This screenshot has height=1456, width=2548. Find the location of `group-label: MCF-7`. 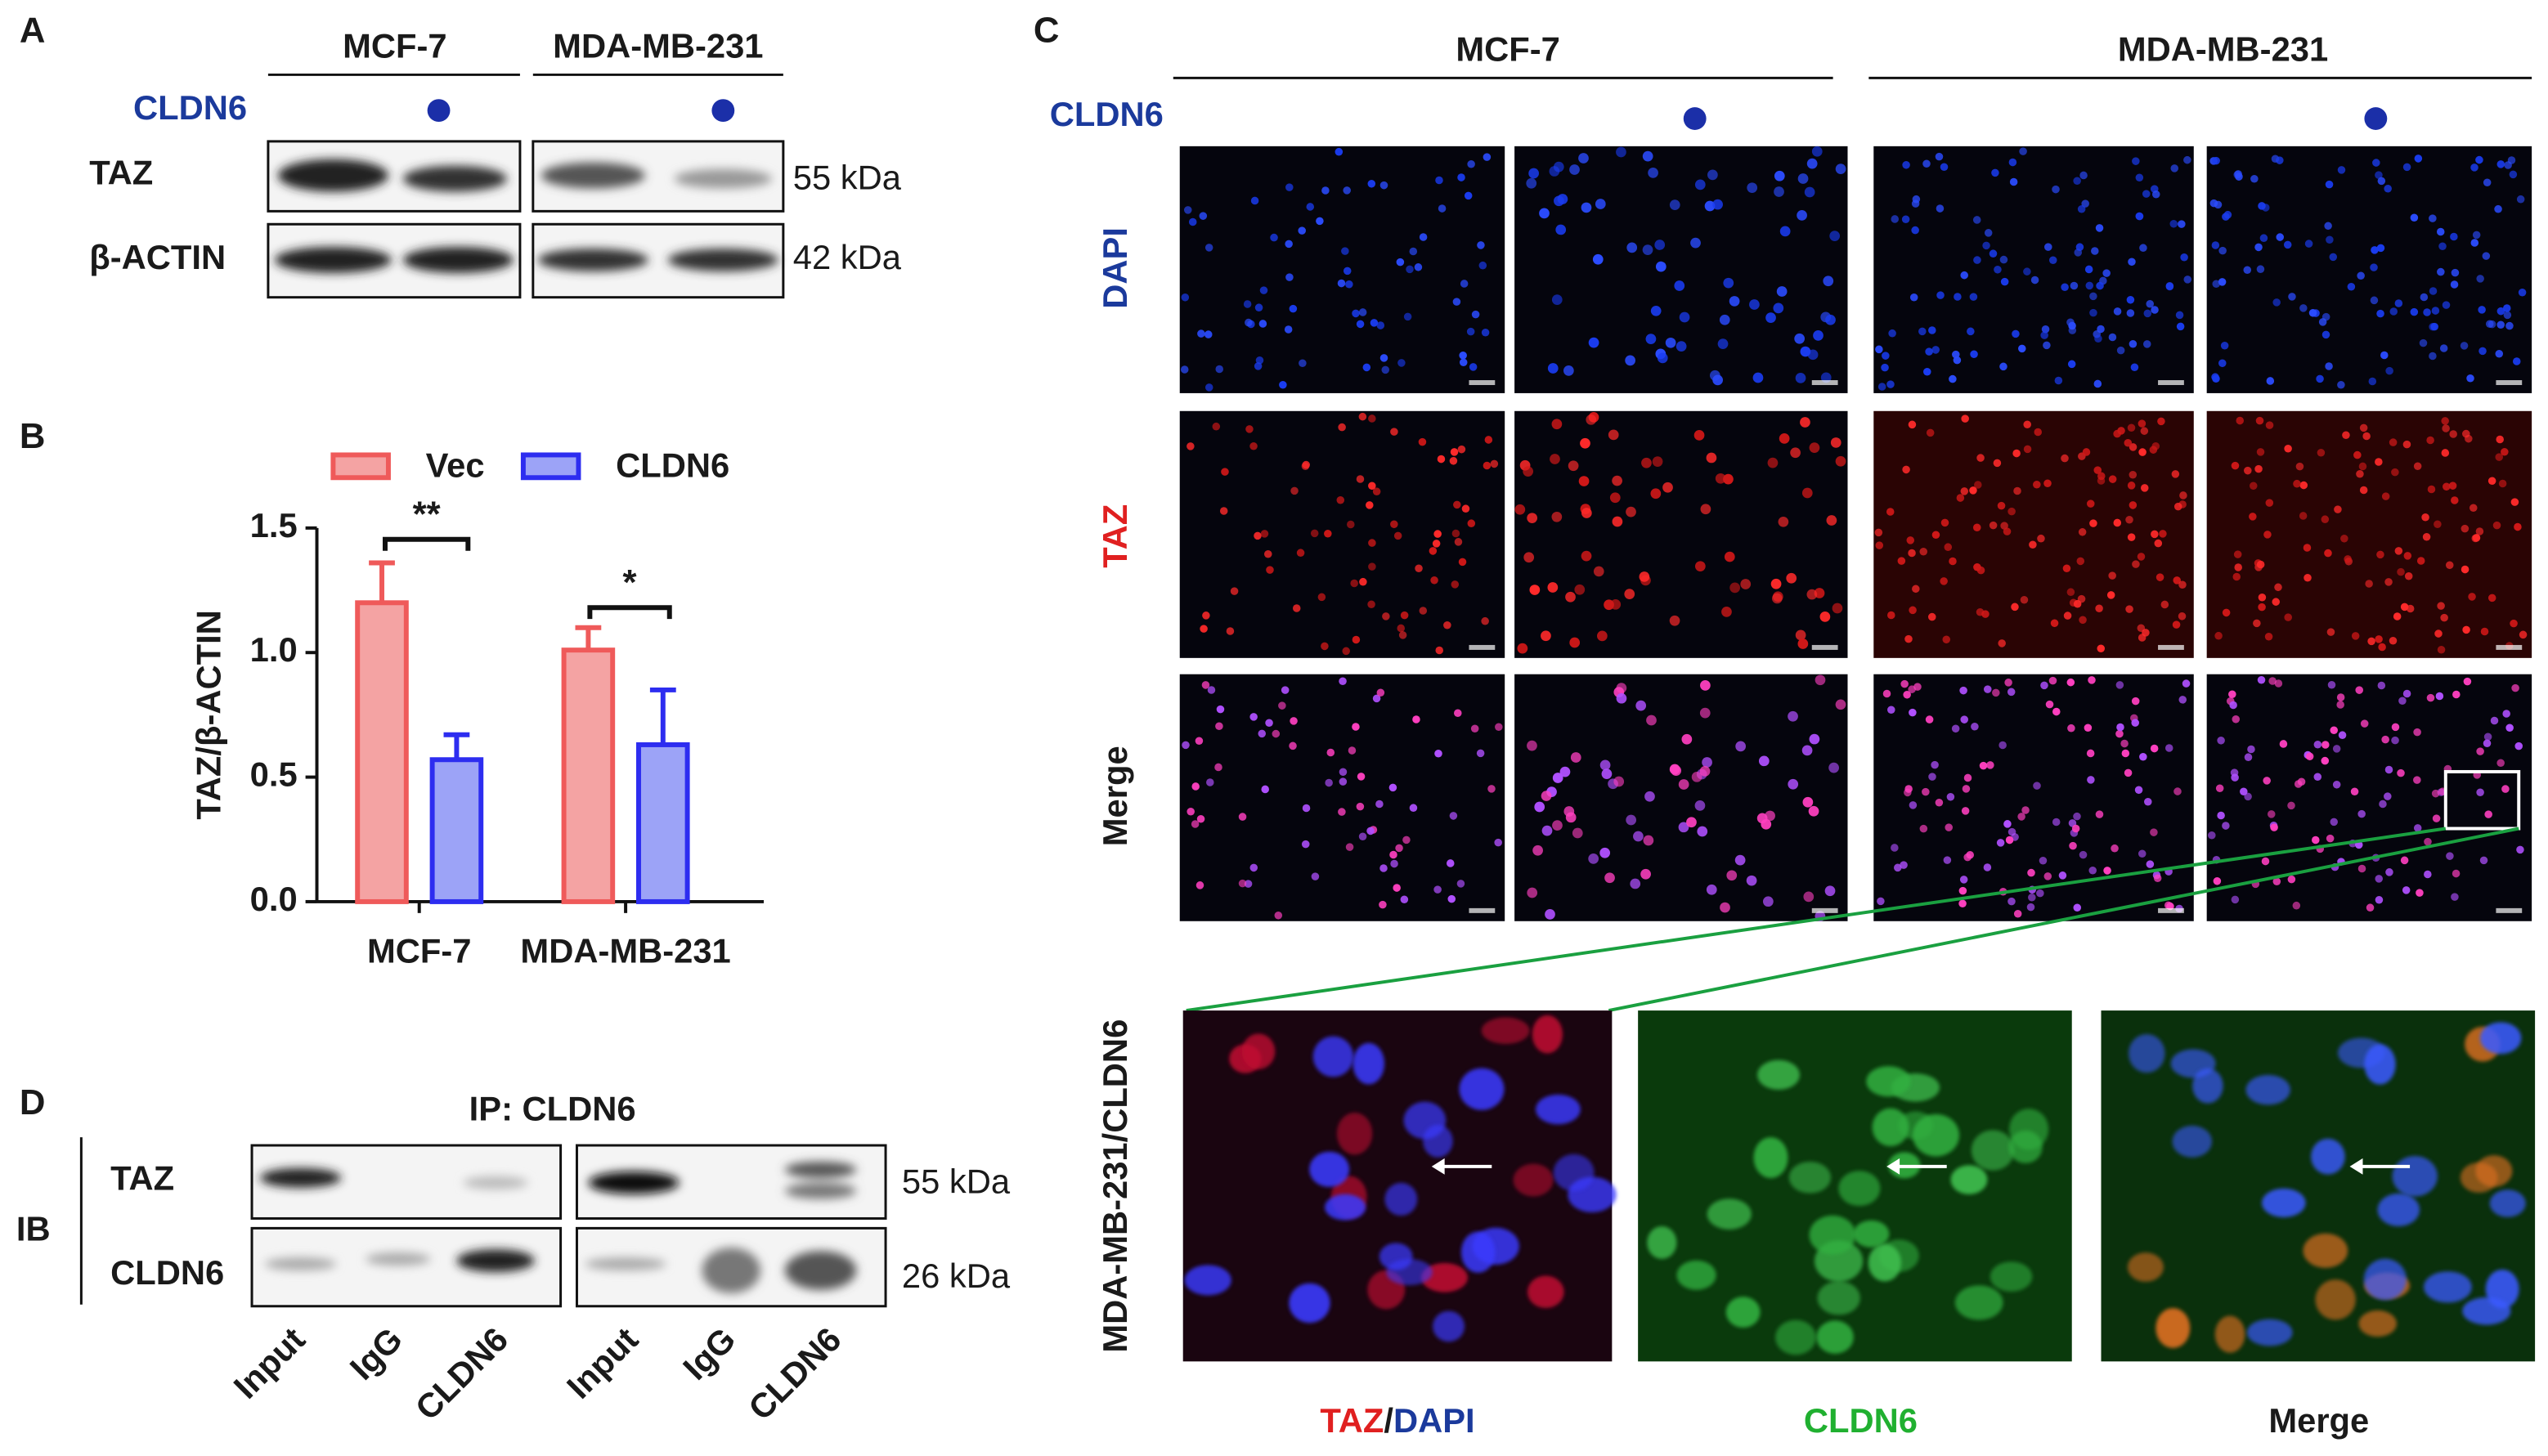

group-label: MCF-7 is located at coordinates (394, 46).